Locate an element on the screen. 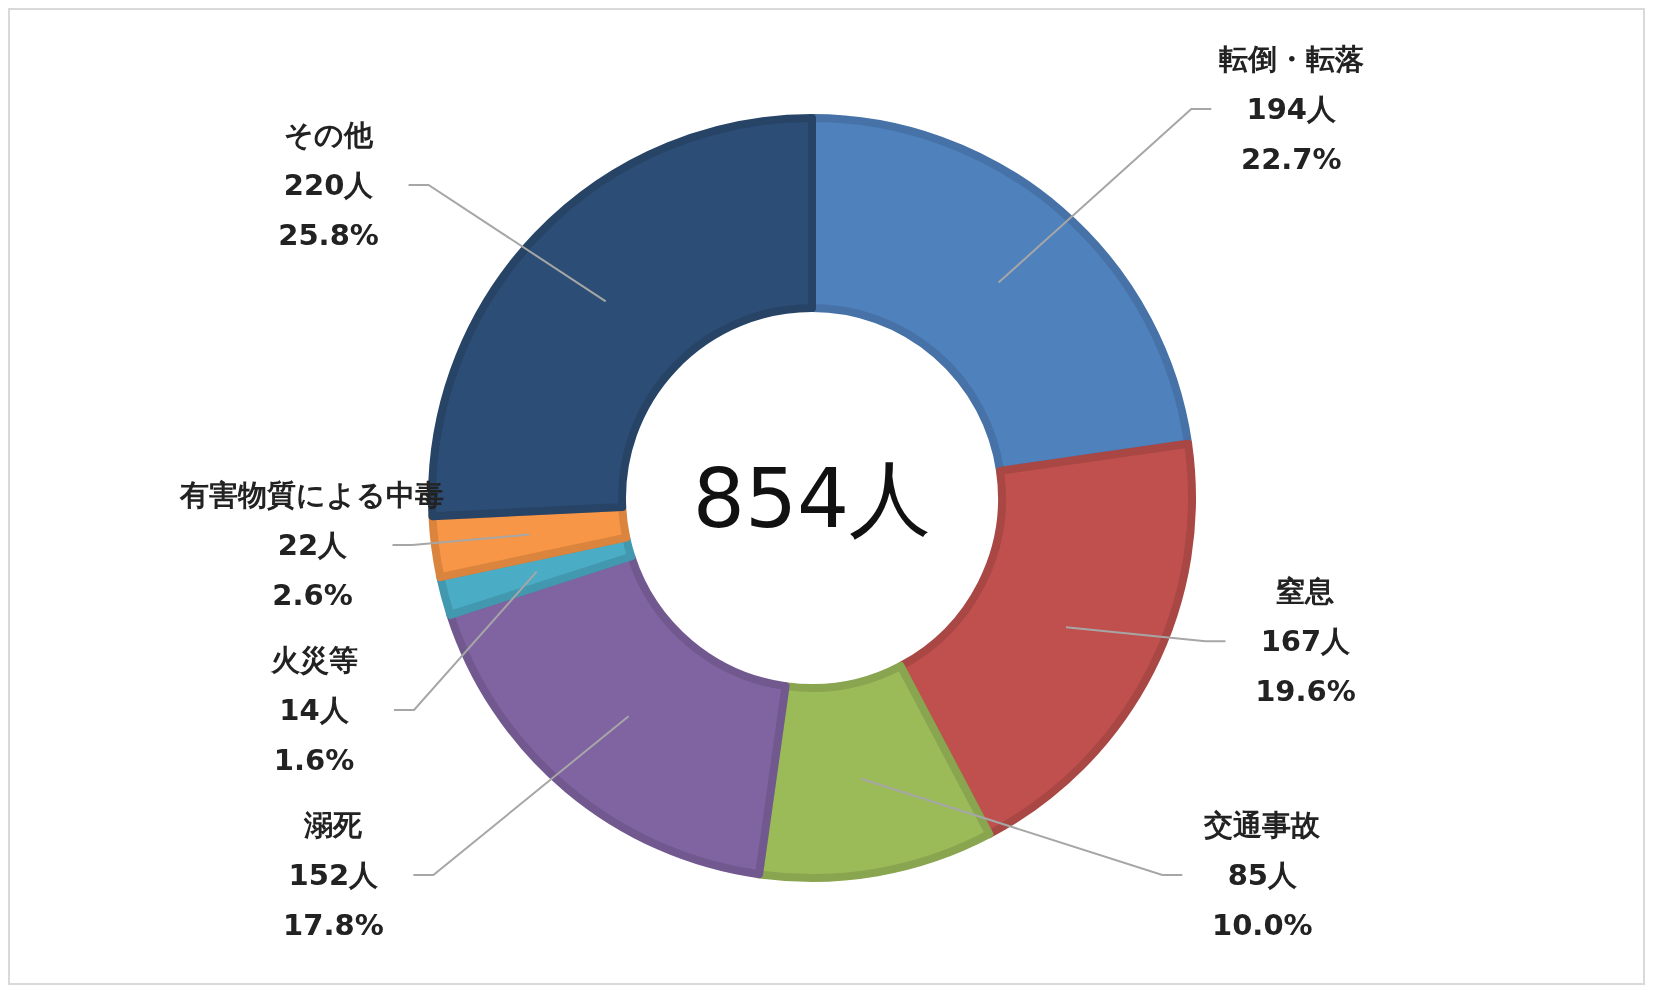 This screenshot has width=1653, height=993. slice-label: 溺死 is located at coordinates (333, 825).